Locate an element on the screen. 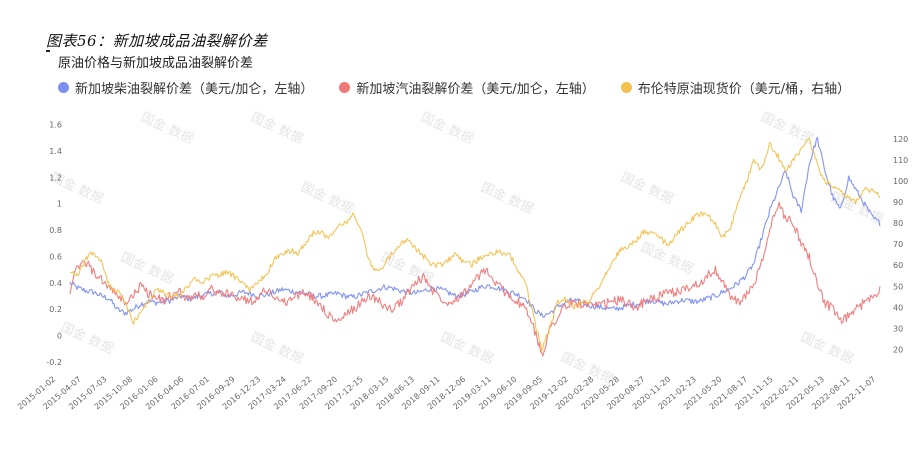 The width and height of the screenshot is (912, 450). legend-item-brent: 布伦特原油现货价（美元/桶，右轴） is located at coordinates (735, 87).